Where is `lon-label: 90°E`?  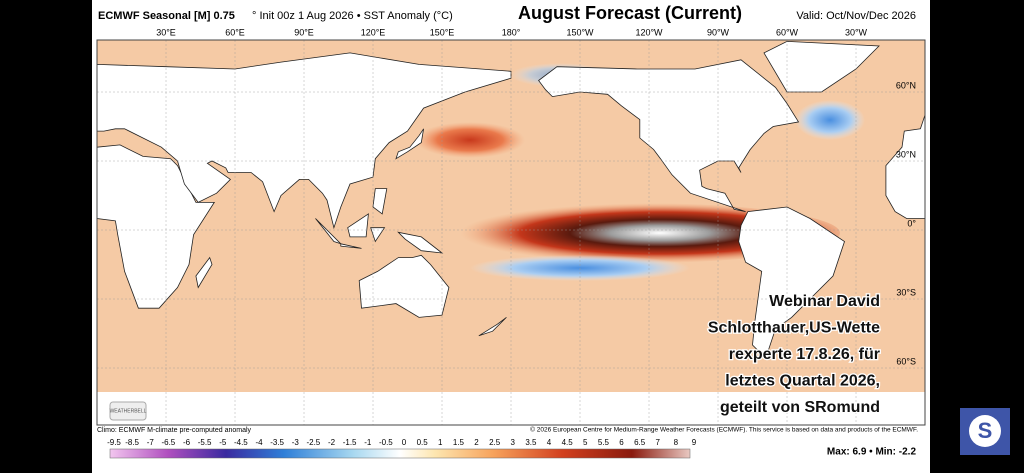 lon-label: 90°E is located at coordinates (304, 32).